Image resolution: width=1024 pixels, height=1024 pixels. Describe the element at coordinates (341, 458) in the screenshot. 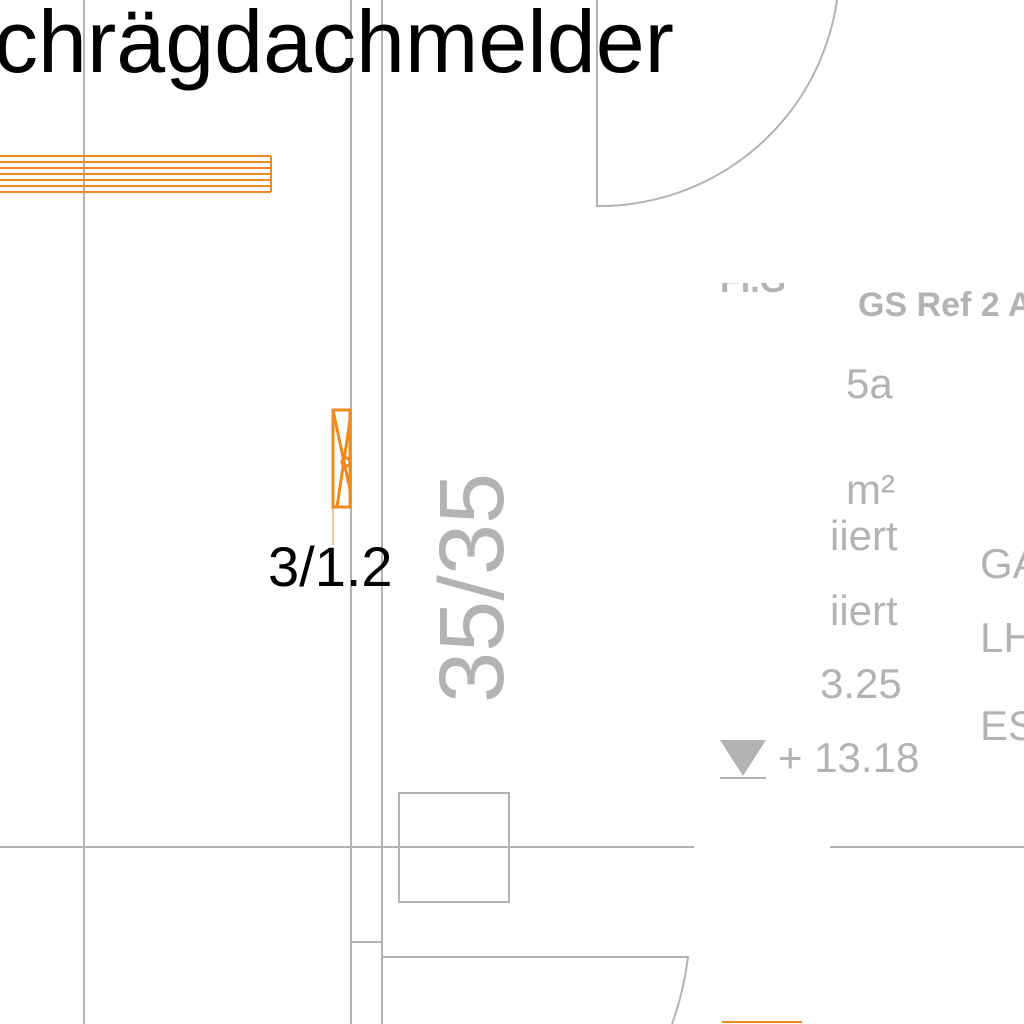

I see `smoke-detector-symbol` at that location.